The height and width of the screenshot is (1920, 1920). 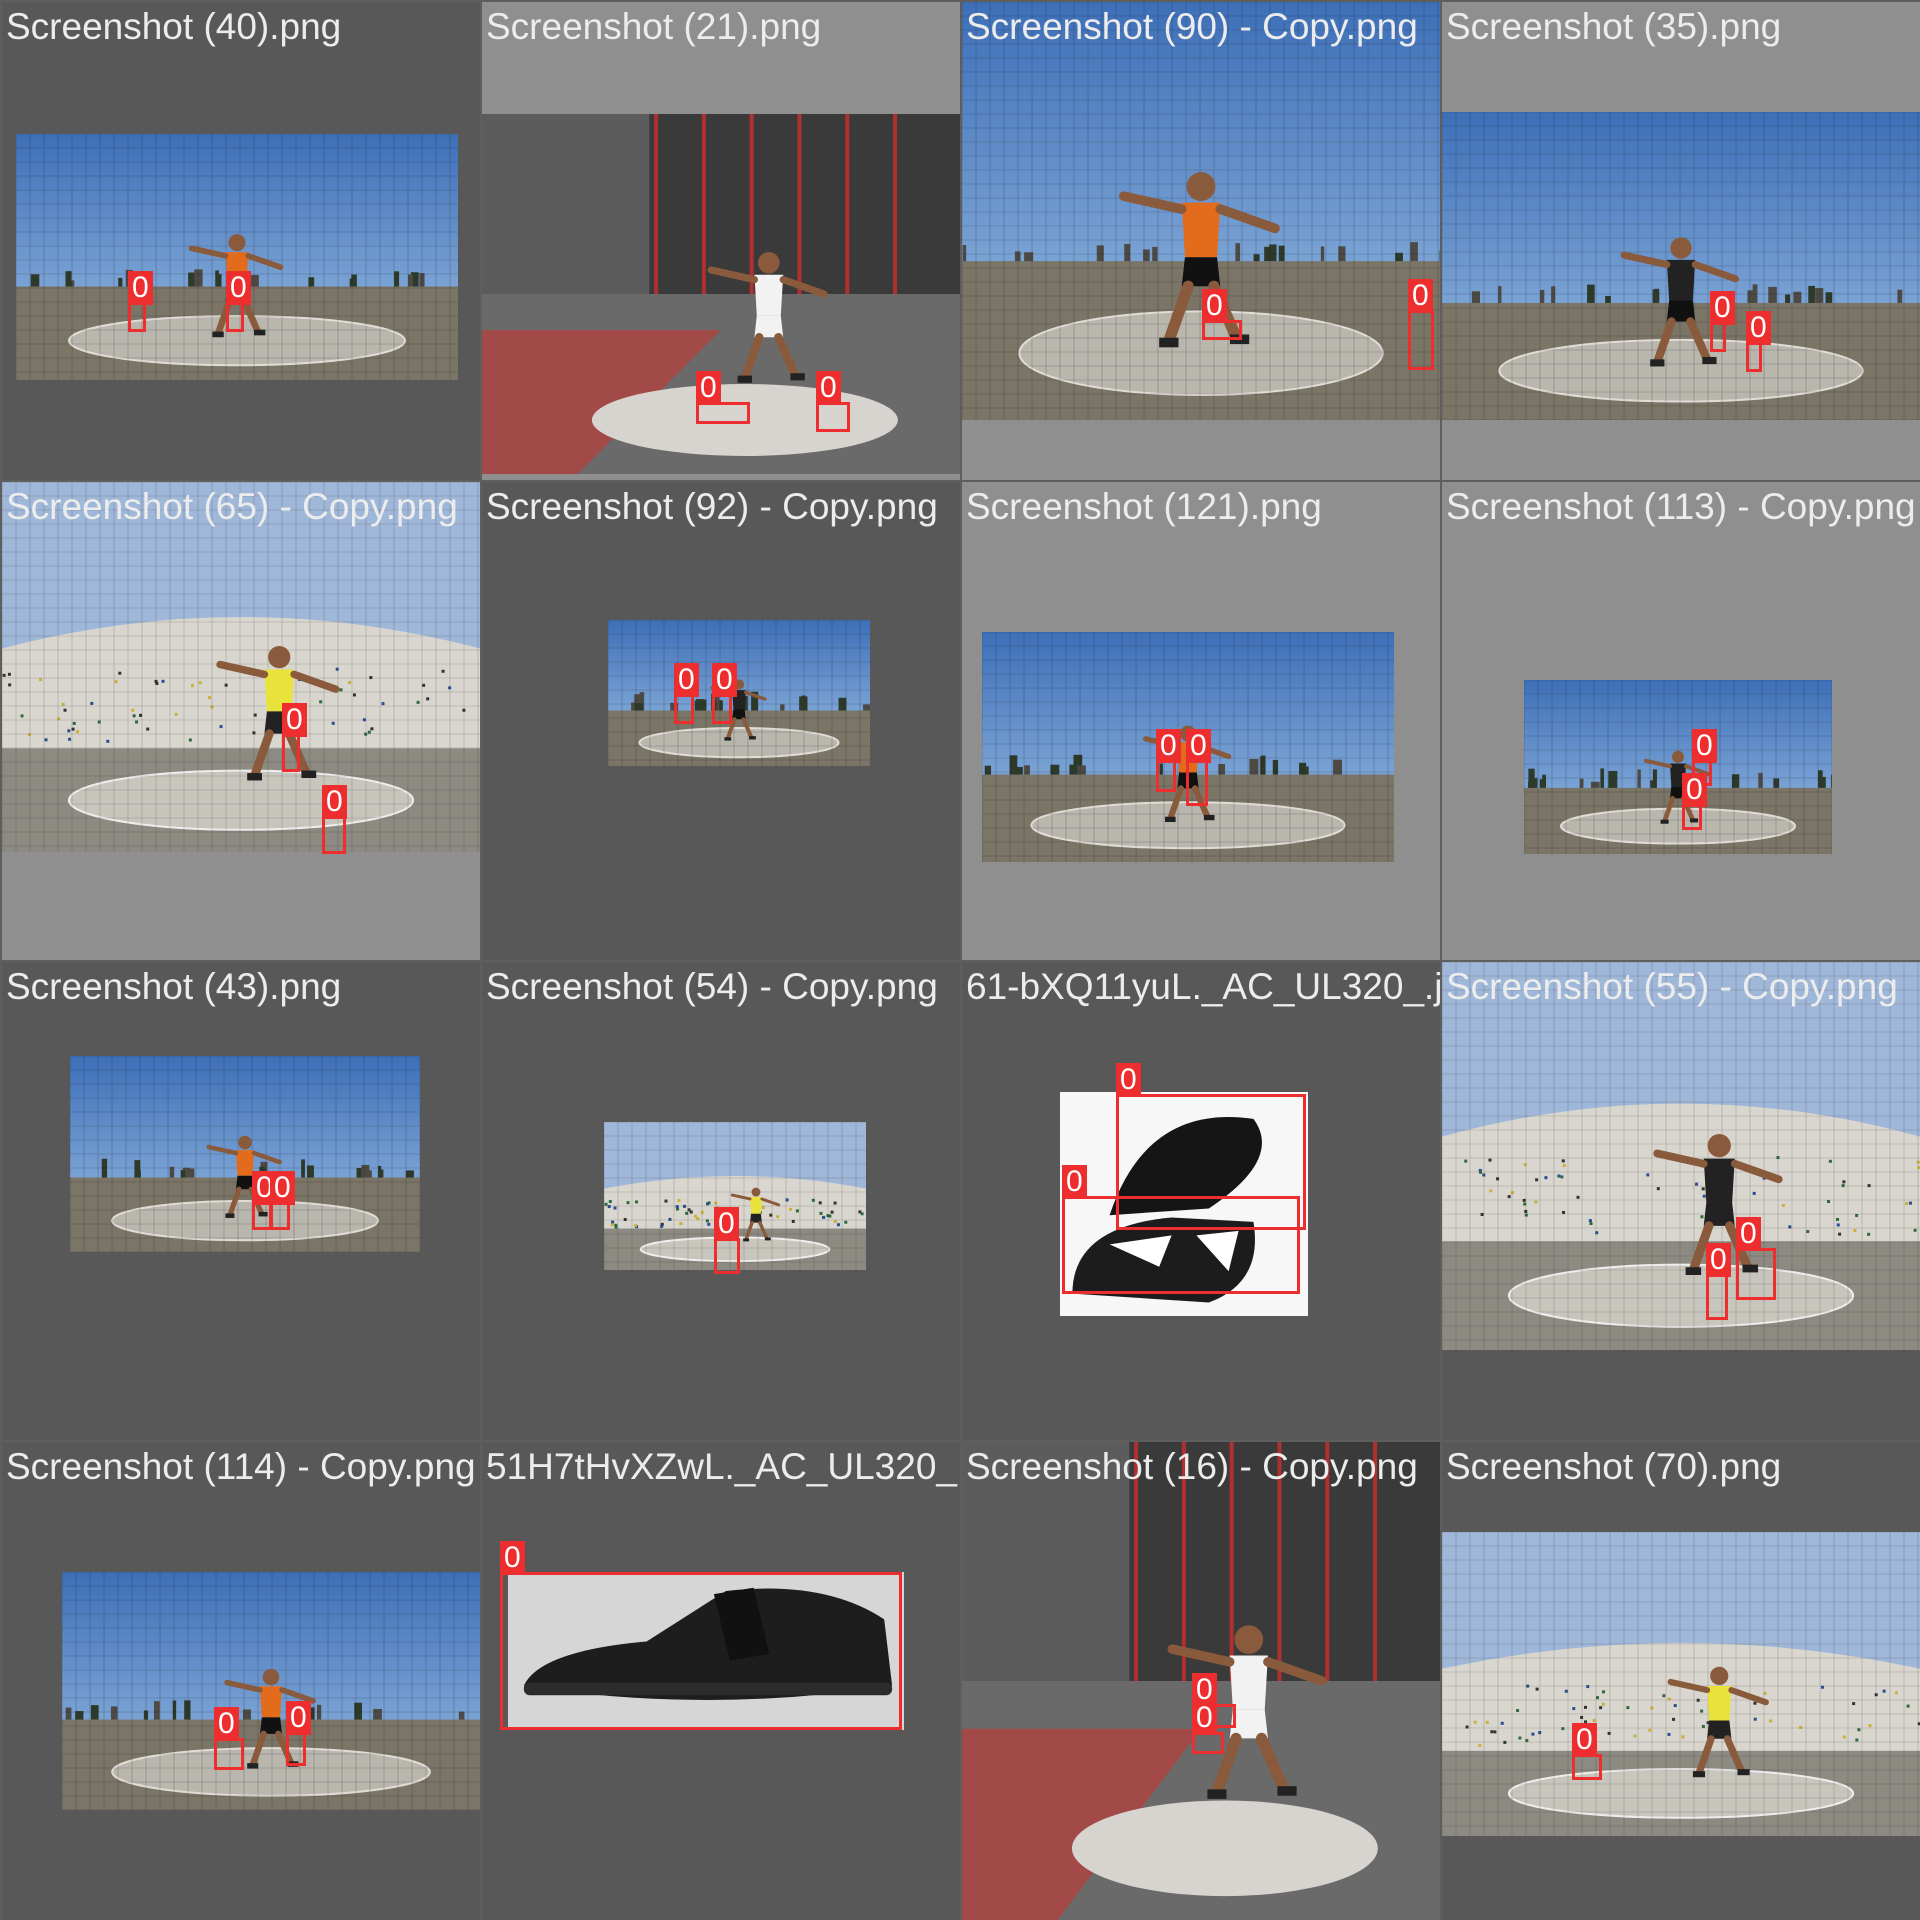 I want to click on tile-filename: 51H7tHvXZwL._AC_UL320_.jpg, so click(x=723, y=1466).